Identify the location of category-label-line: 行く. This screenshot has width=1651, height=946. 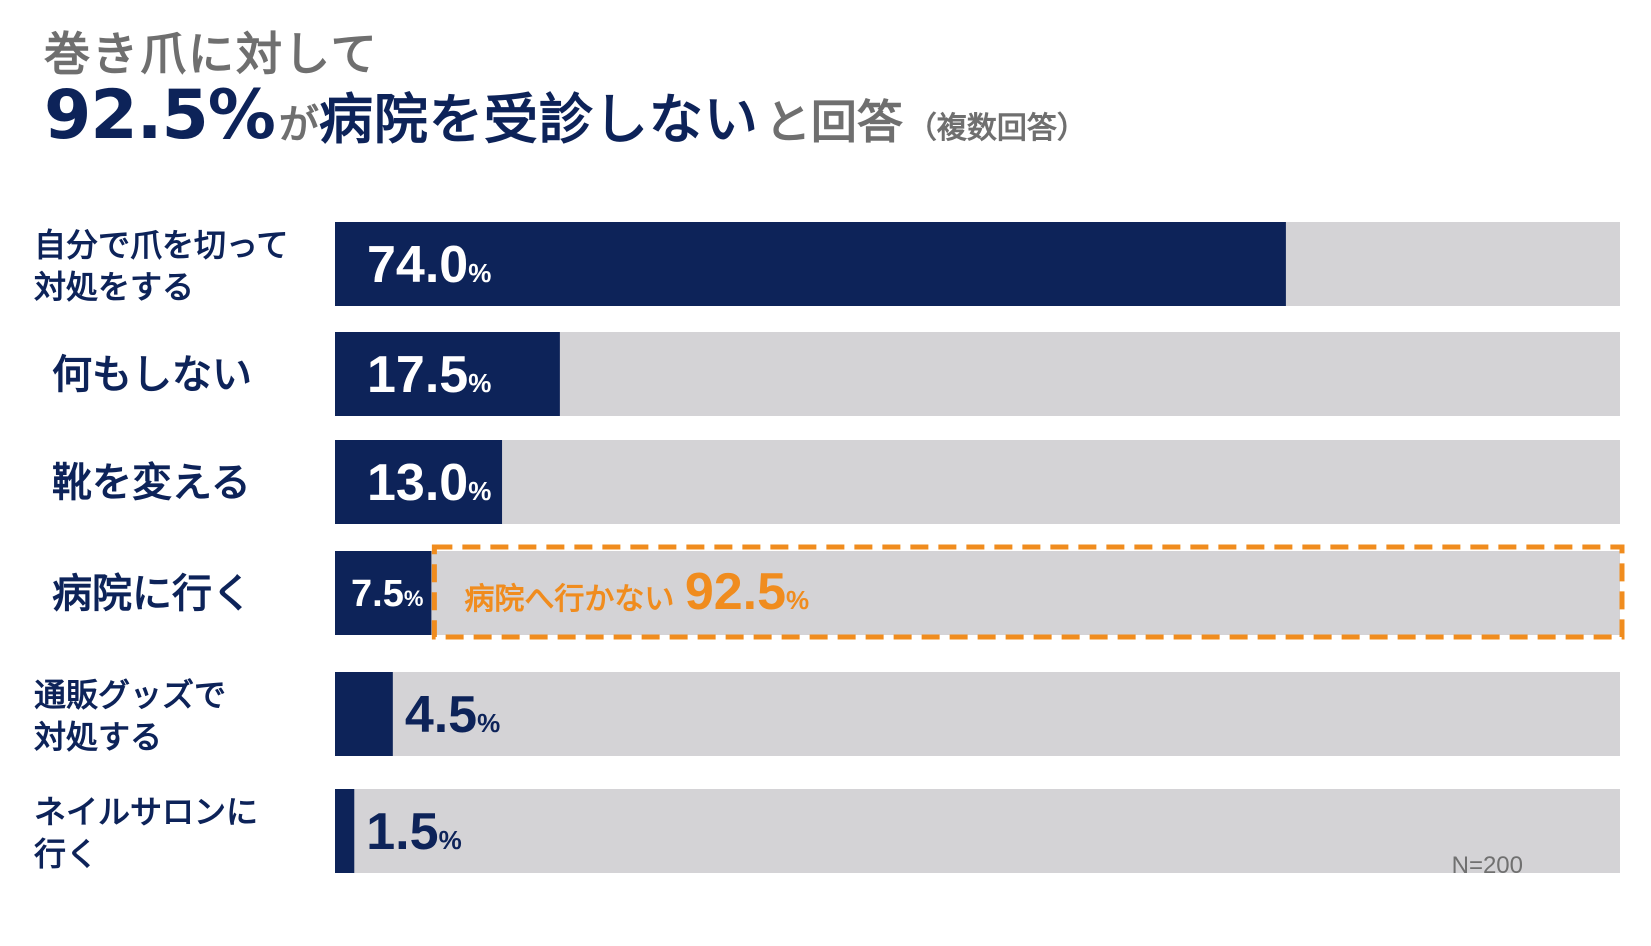
(66, 854).